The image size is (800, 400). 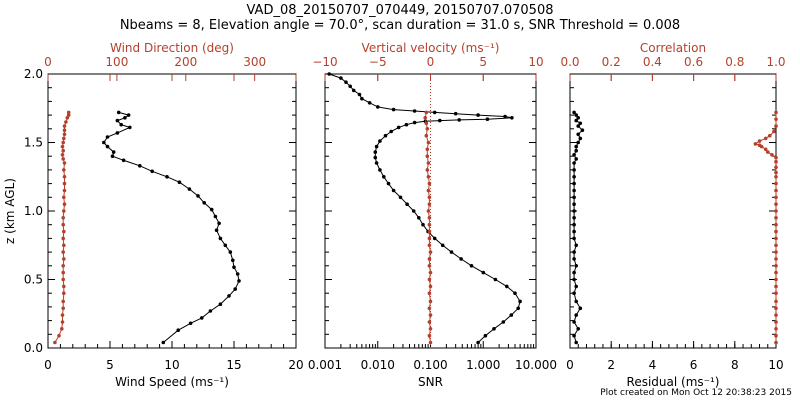 What do you see at coordinates (483, 365) in the screenshot?
I see `snr-panel-xtick-label: 1.000` at bounding box center [483, 365].